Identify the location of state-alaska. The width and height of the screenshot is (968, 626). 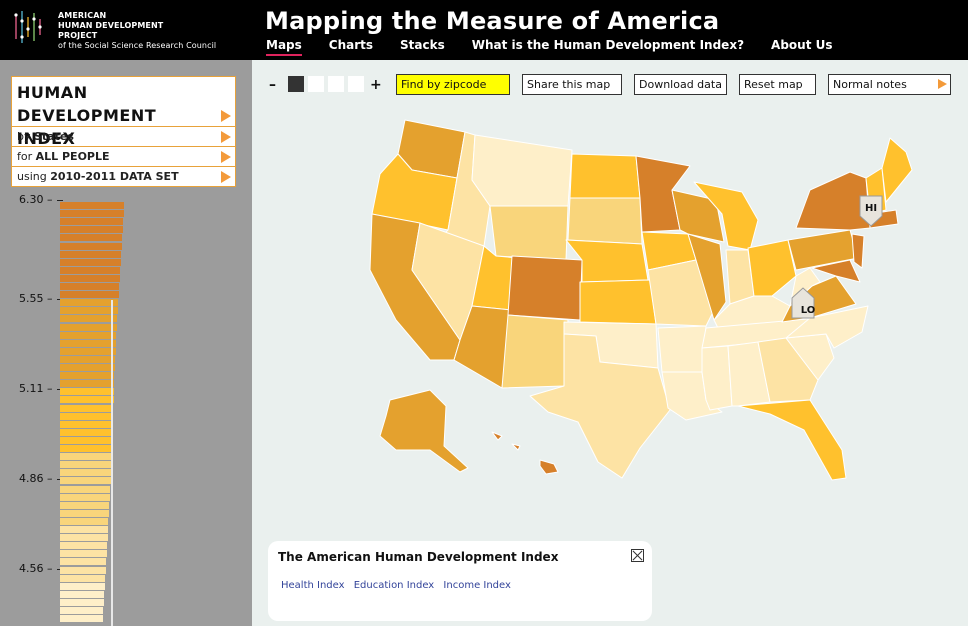
(424, 431).